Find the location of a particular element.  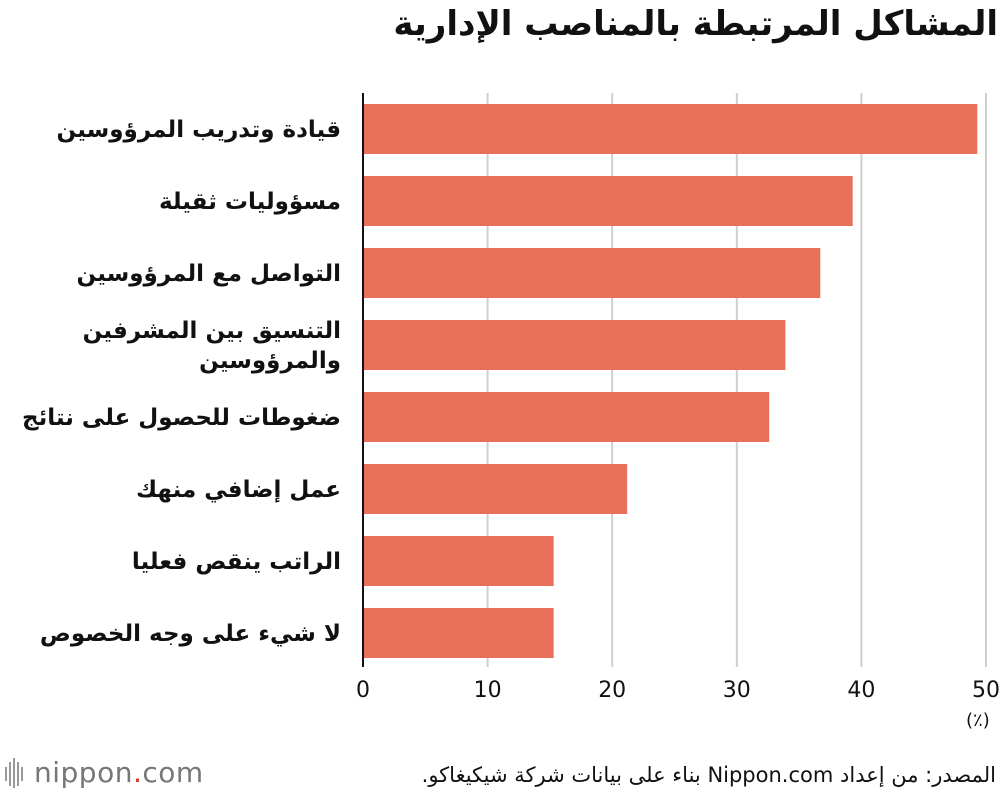

x-tick-label: 10 is located at coordinates (488, 690).